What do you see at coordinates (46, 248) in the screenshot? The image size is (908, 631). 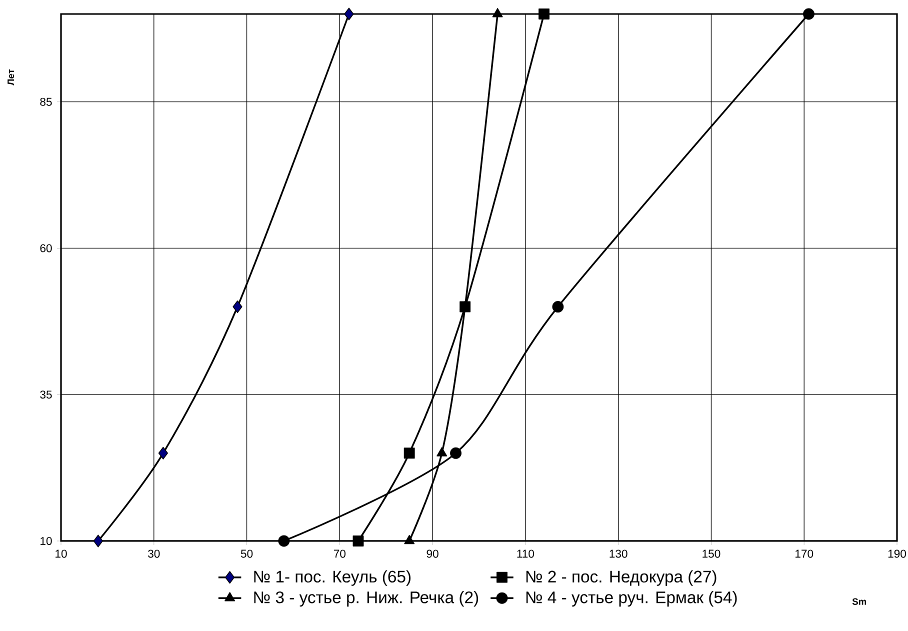 I see `y-tick-label: 60` at bounding box center [46, 248].